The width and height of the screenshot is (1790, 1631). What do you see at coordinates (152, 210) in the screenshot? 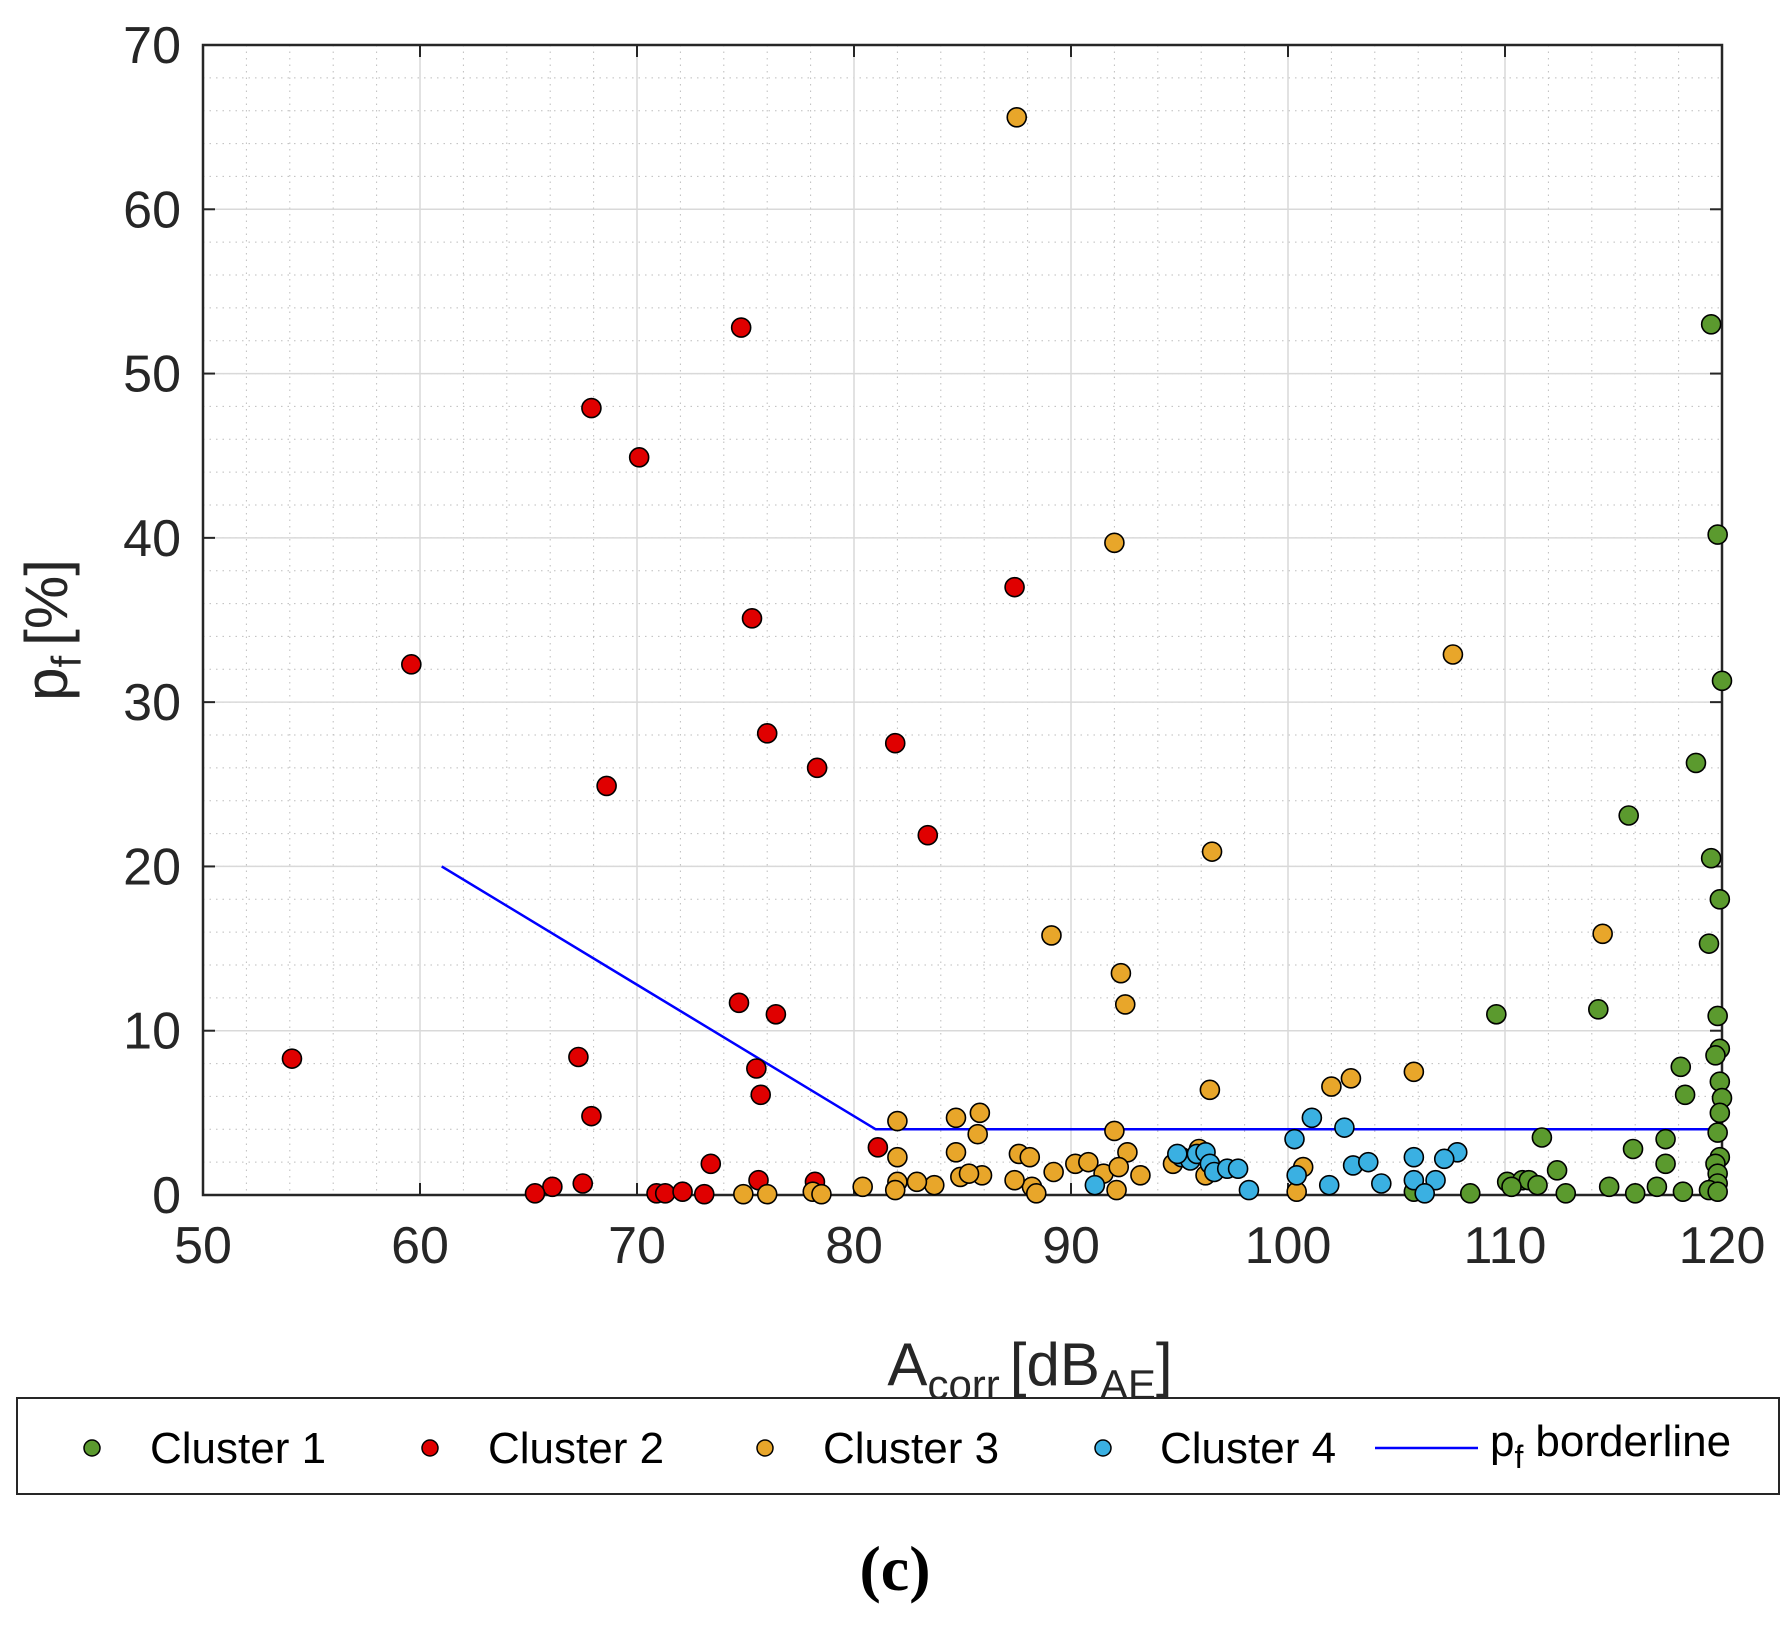
I see `y-tick-label: 60` at bounding box center [152, 210].